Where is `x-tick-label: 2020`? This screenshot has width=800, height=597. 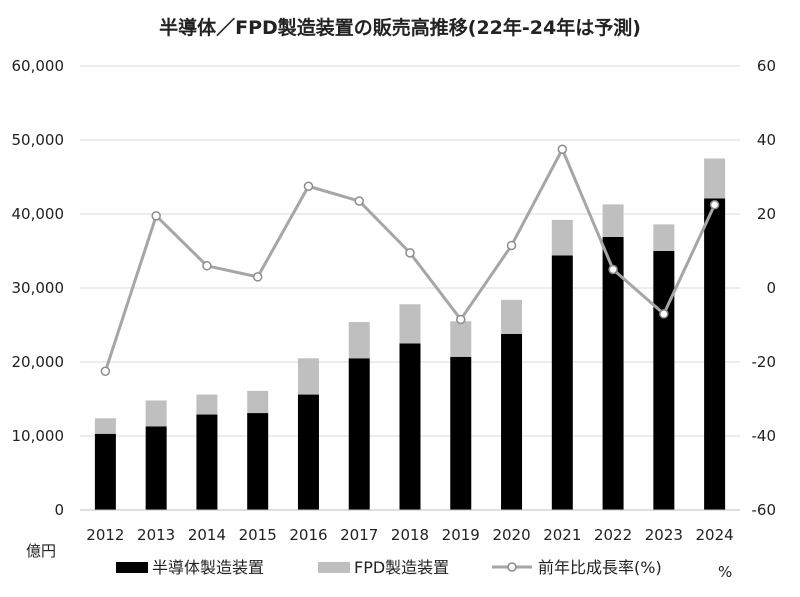 x-tick-label: 2020 is located at coordinates (511, 535).